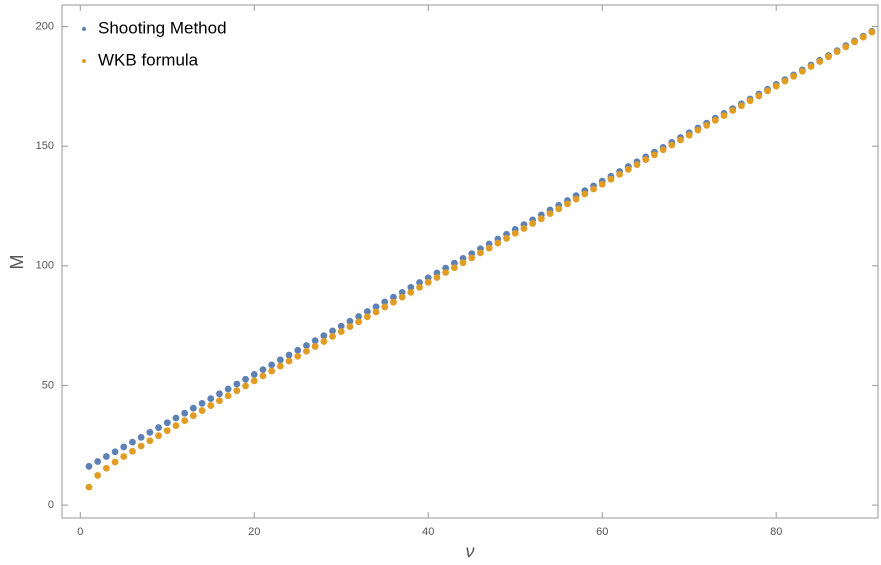 The width and height of the screenshot is (881, 565). Describe the element at coordinates (84, 29) in the screenshot. I see `legend-marker` at that location.